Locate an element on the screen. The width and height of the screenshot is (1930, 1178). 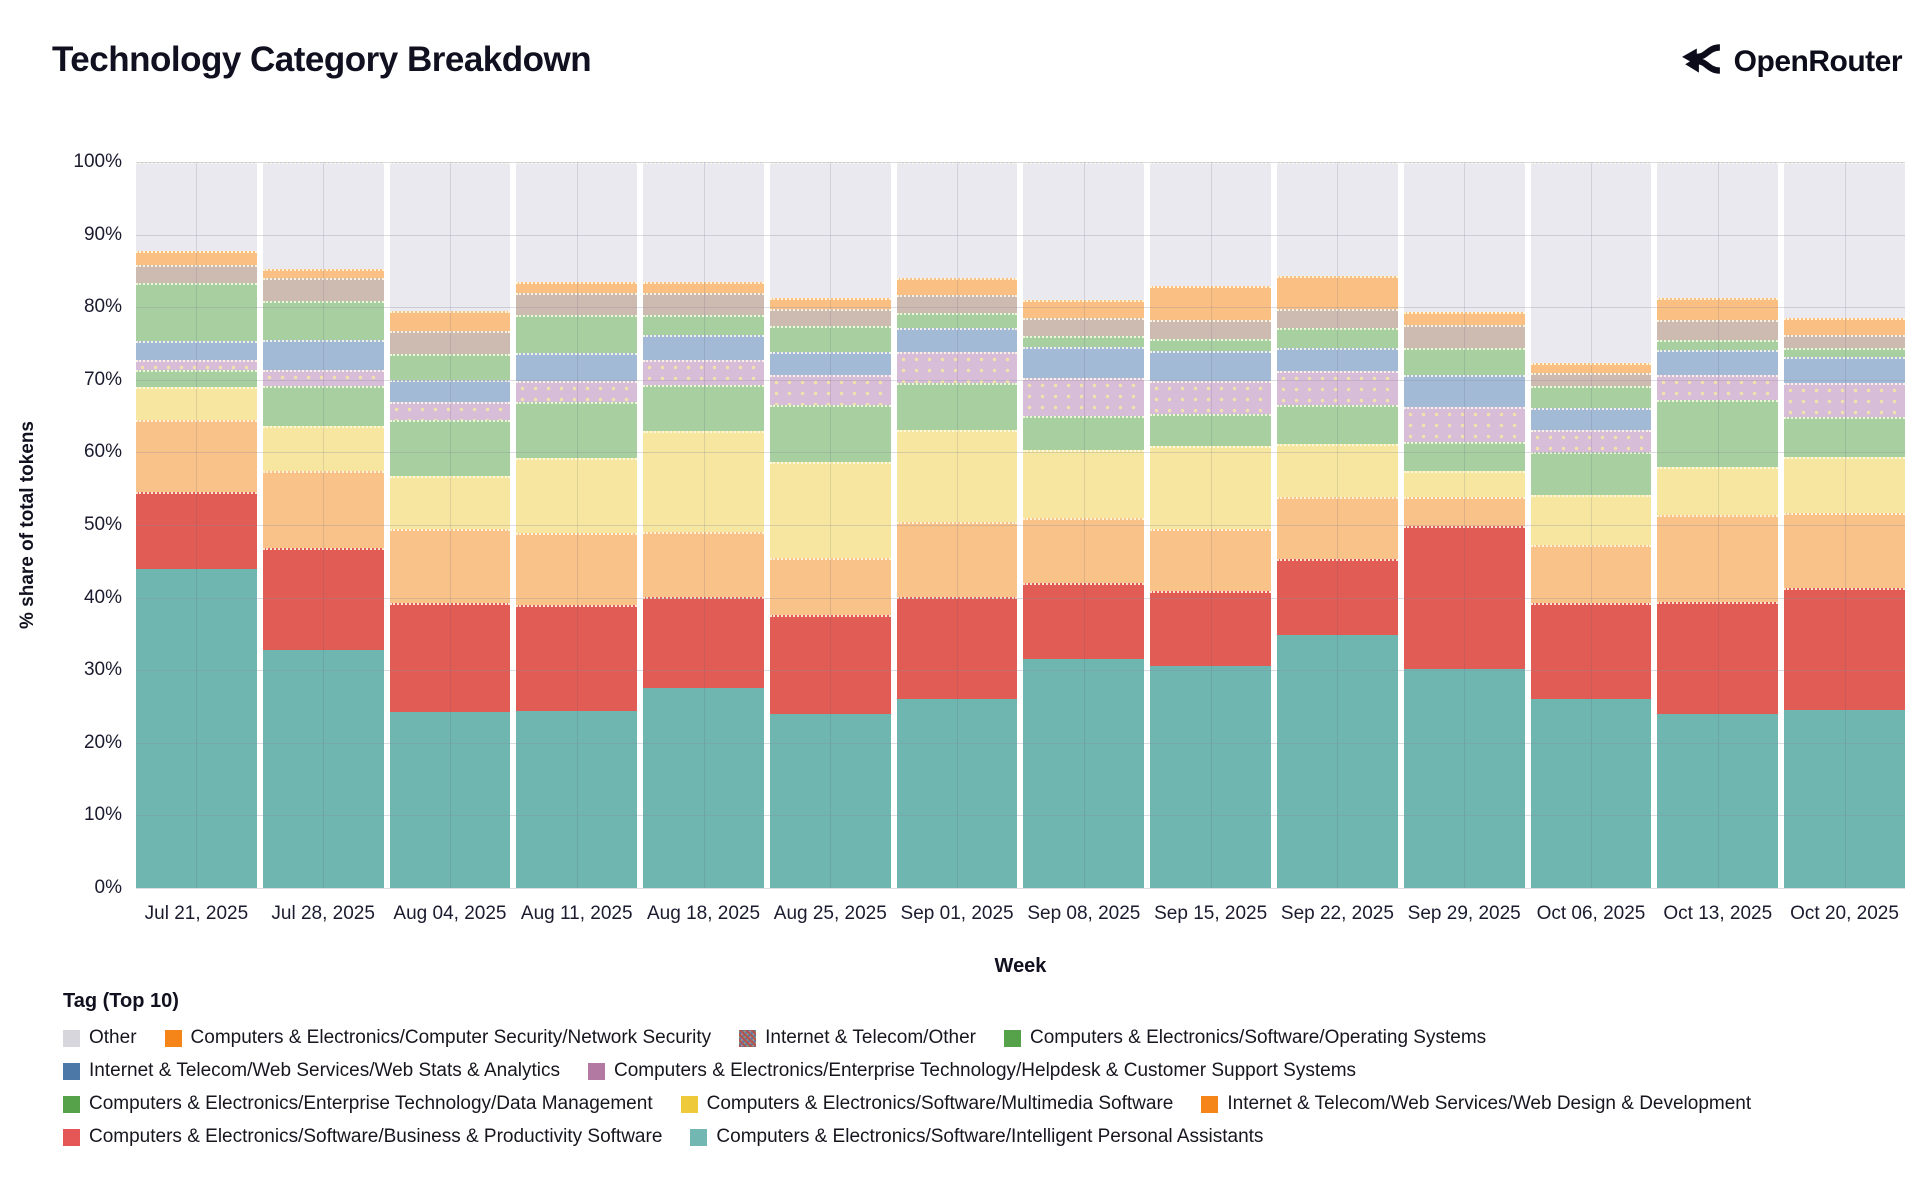
legend-item-it_other: Internet & Telecom/Other is located at coordinates (857, 1038).